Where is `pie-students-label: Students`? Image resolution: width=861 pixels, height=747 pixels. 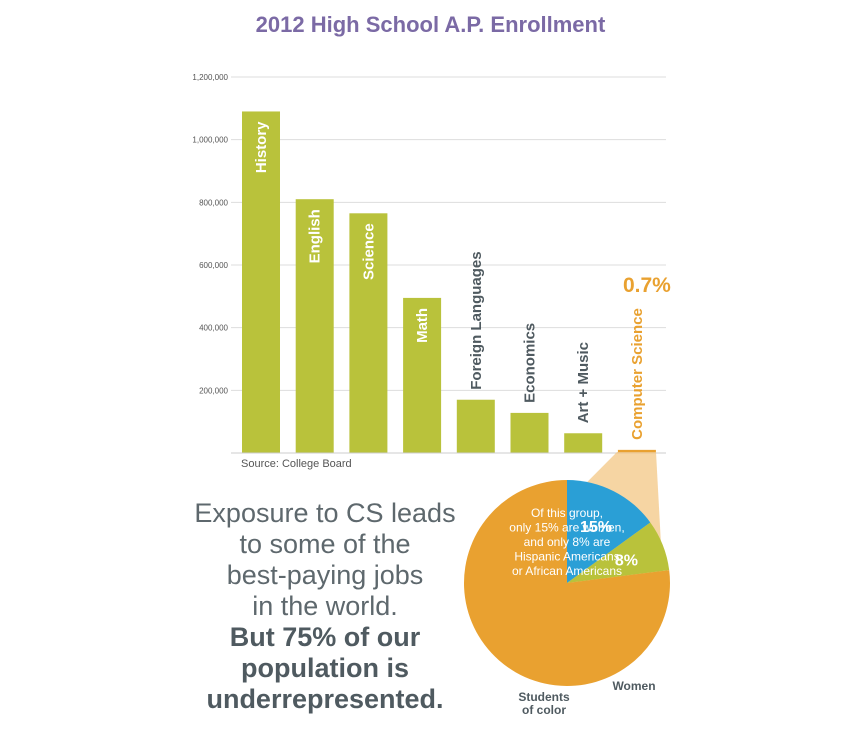 pie-students-label: Students is located at coordinates (544, 697).